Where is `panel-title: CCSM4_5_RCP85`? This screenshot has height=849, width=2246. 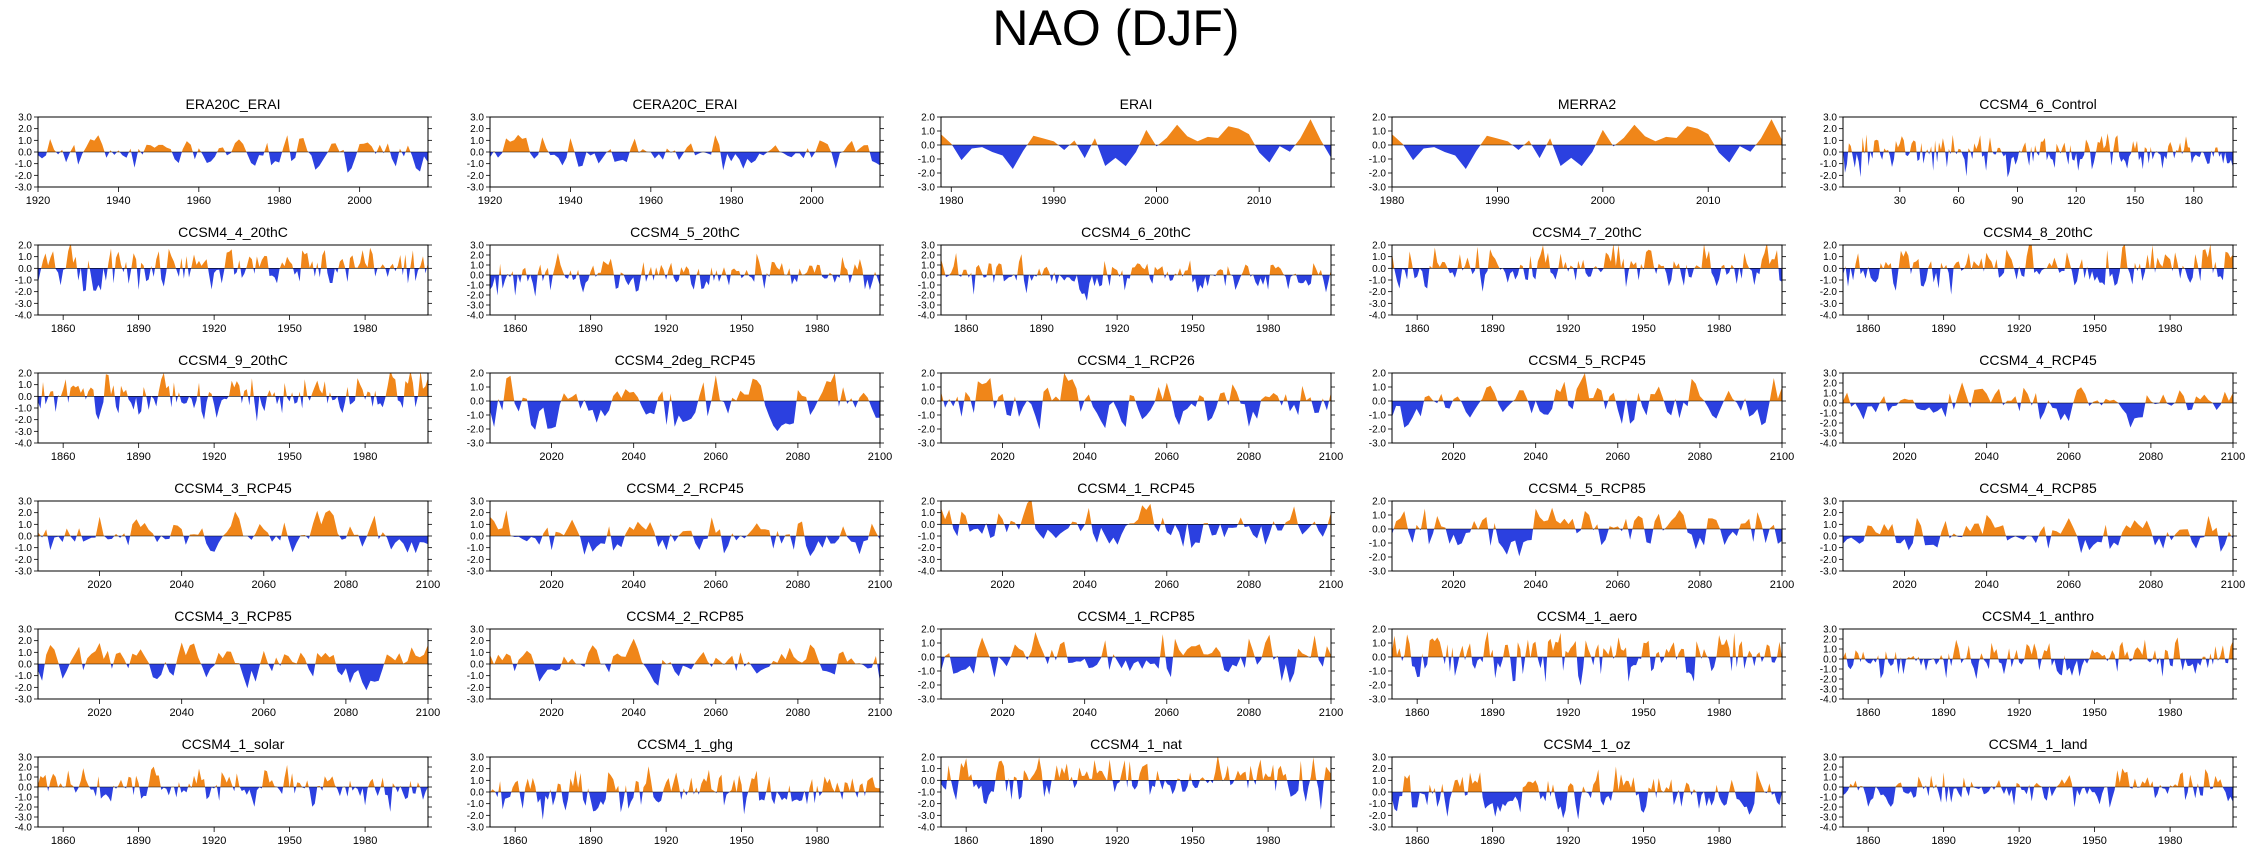 panel-title: CCSM4_5_RCP85 is located at coordinates (1587, 488).